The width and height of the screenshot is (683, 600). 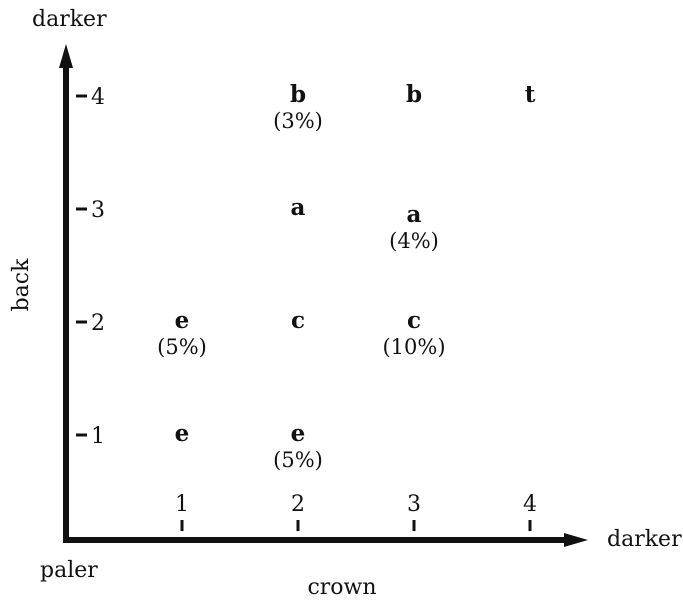 What do you see at coordinates (414, 241) in the screenshot?
I see `cell-percent: (4%)` at bounding box center [414, 241].